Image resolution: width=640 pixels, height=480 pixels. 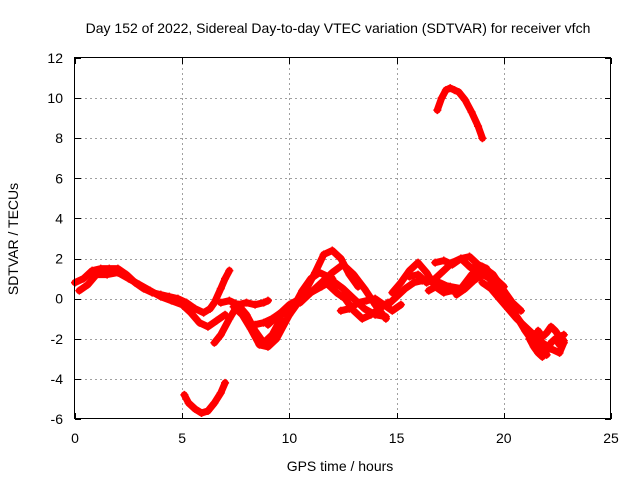 What do you see at coordinates (57, 379) in the screenshot?
I see `y-tick-label: -4` at bounding box center [57, 379].